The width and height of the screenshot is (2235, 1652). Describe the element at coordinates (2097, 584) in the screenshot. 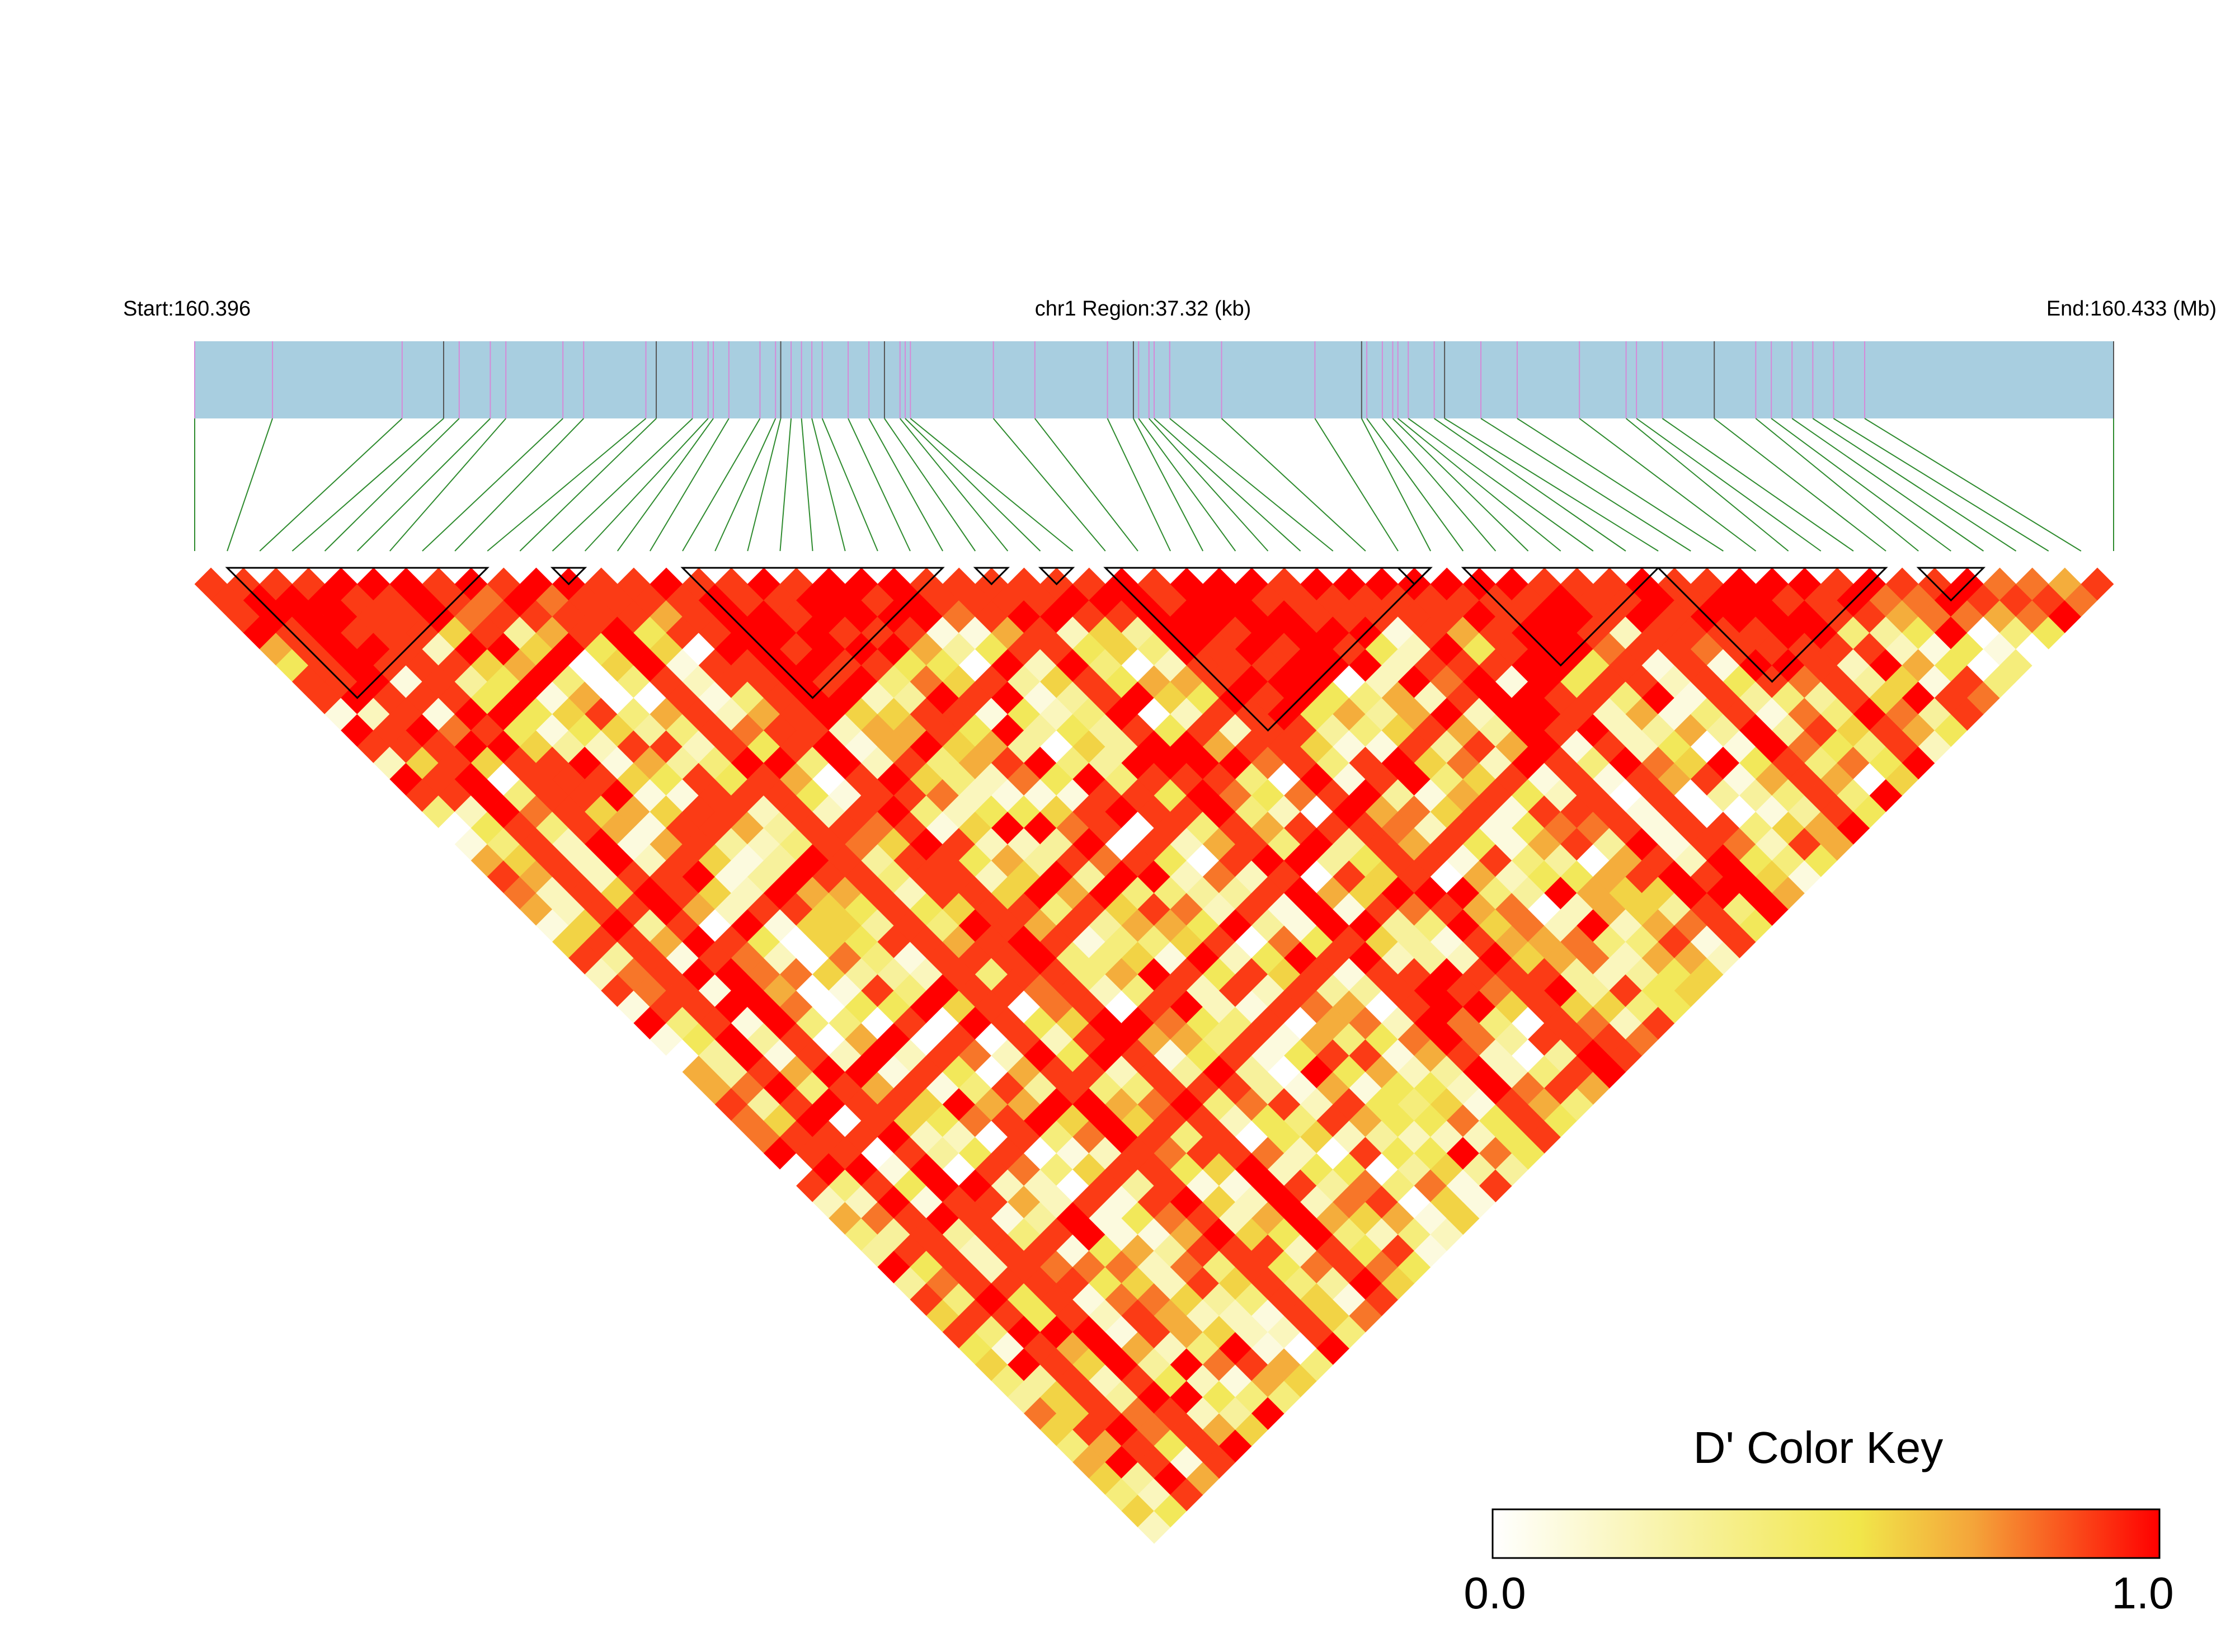

I see `ld-cell` at that location.